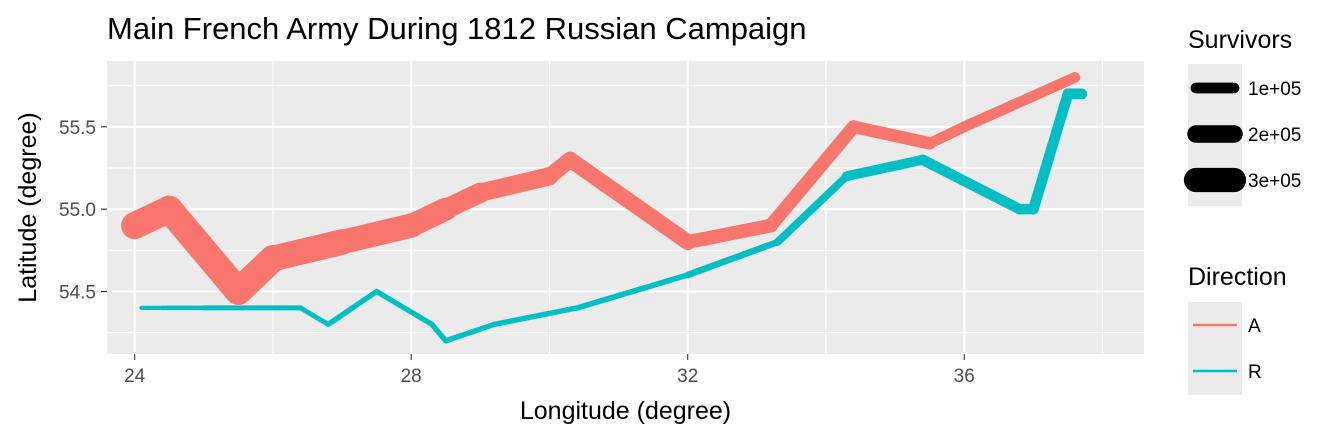 The width and height of the screenshot is (1344, 441). What do you see at coordinates (411, 376) in the screenshot?
I see `x-tick-label: 28` at bounding box center [411, 376].